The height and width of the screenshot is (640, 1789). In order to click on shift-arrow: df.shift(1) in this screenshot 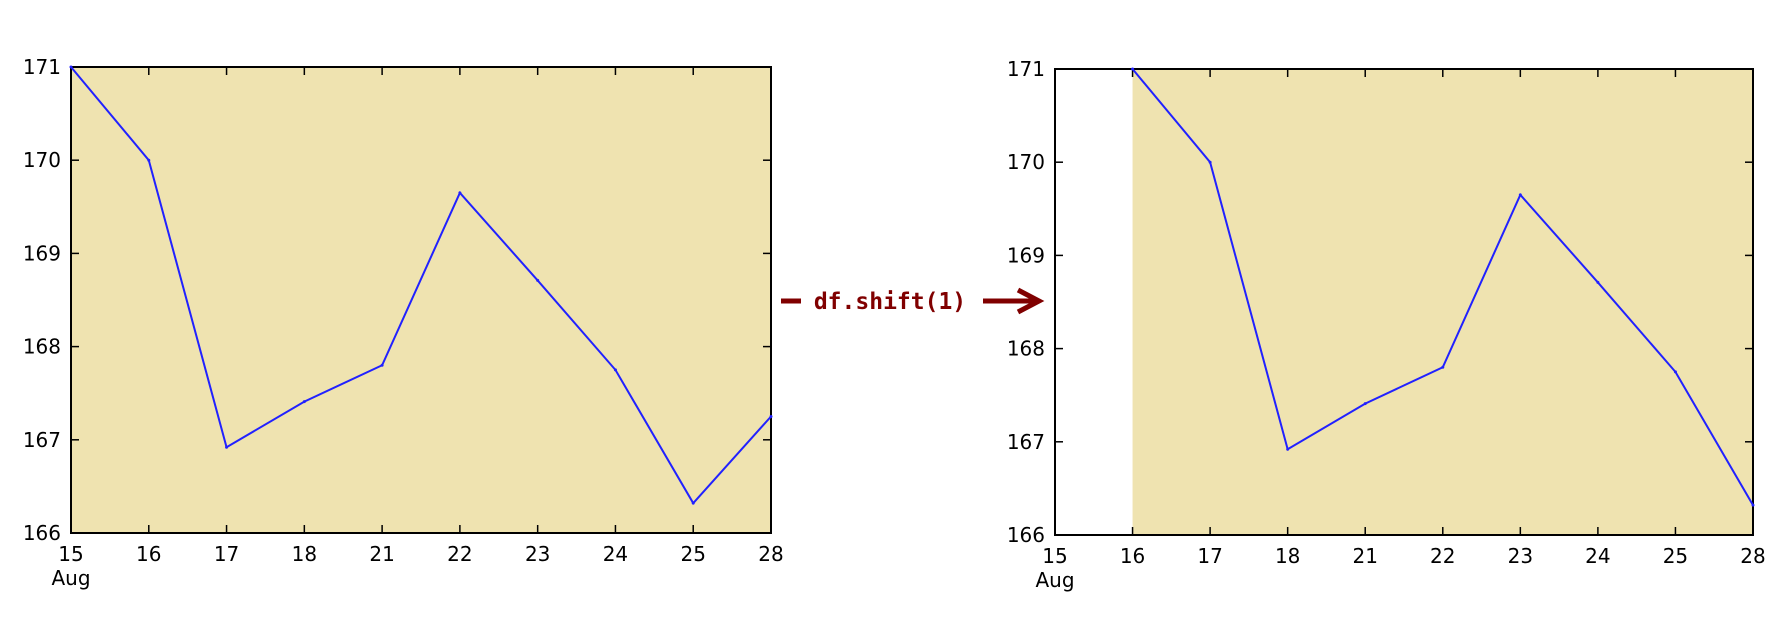, I will do `click(913, 301)`.